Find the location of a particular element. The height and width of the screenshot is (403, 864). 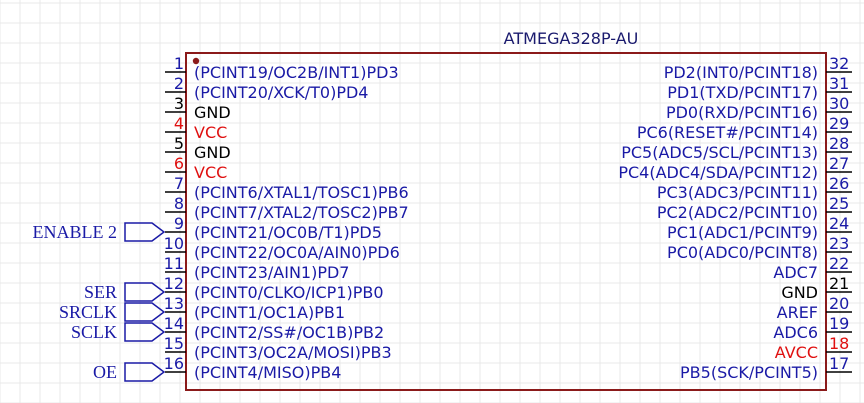

pin-3-number: 3 is located at coordinates (179, 103).